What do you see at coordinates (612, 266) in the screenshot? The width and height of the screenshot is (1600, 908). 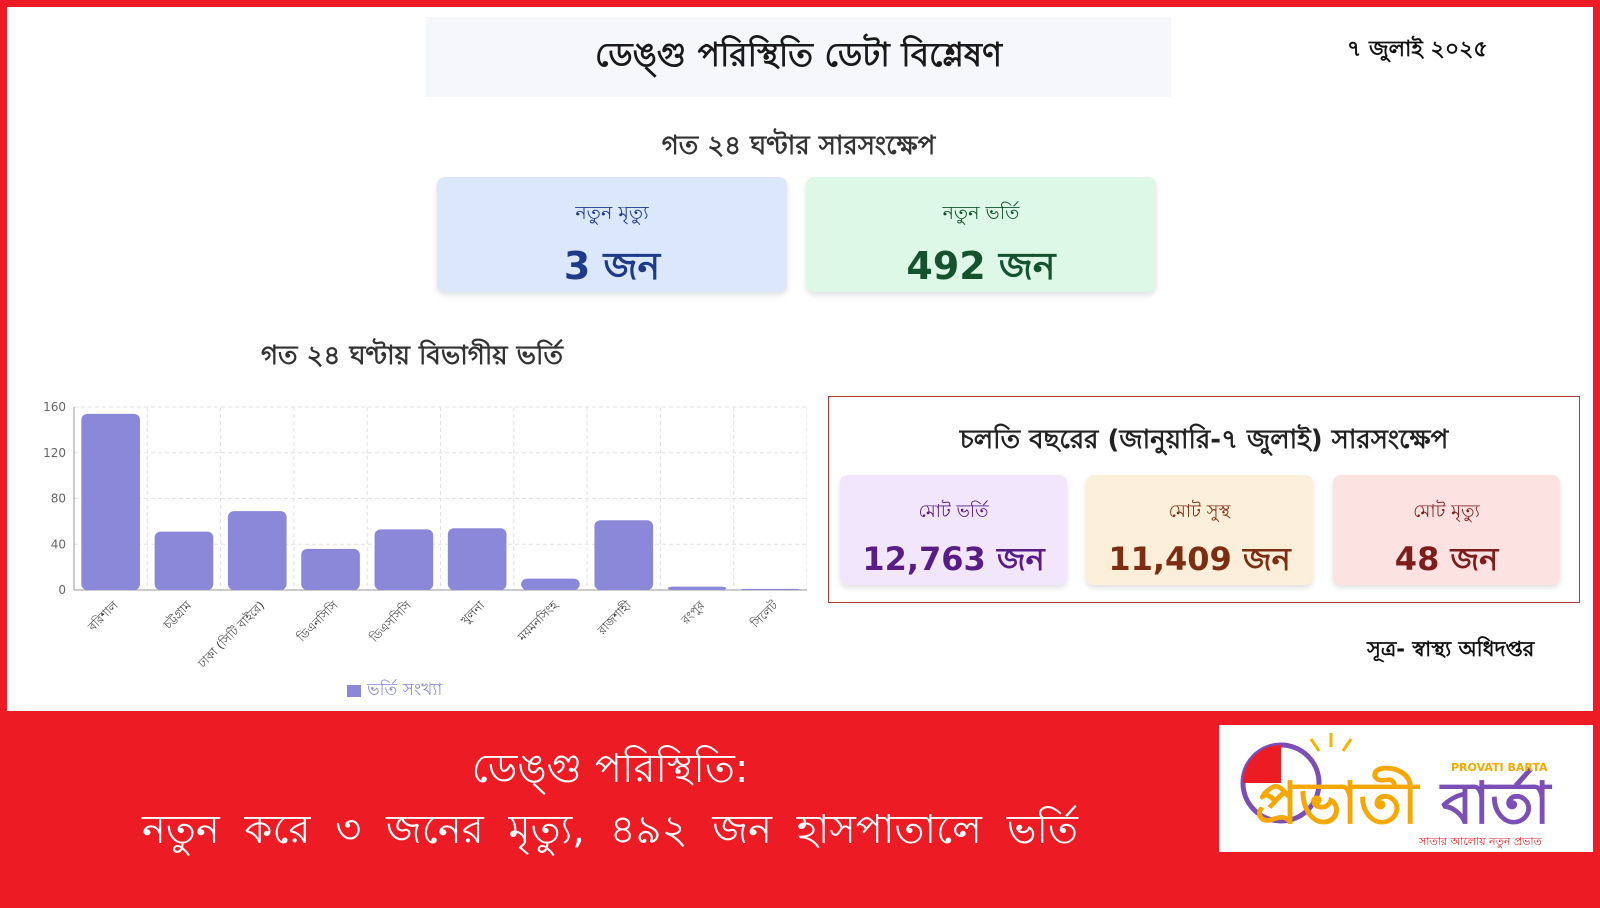 I see `new-deaths-value: 3 জন` at bounding box center [612, 266].